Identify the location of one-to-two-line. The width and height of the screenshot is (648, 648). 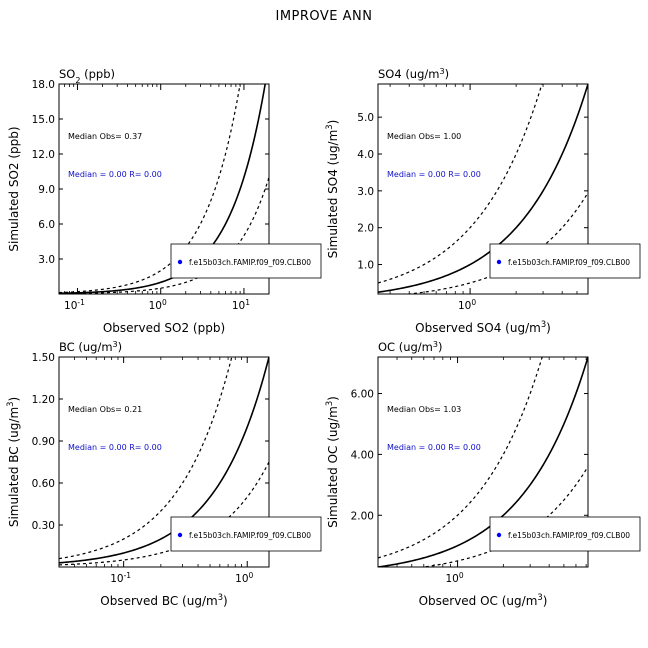
(164, 513).